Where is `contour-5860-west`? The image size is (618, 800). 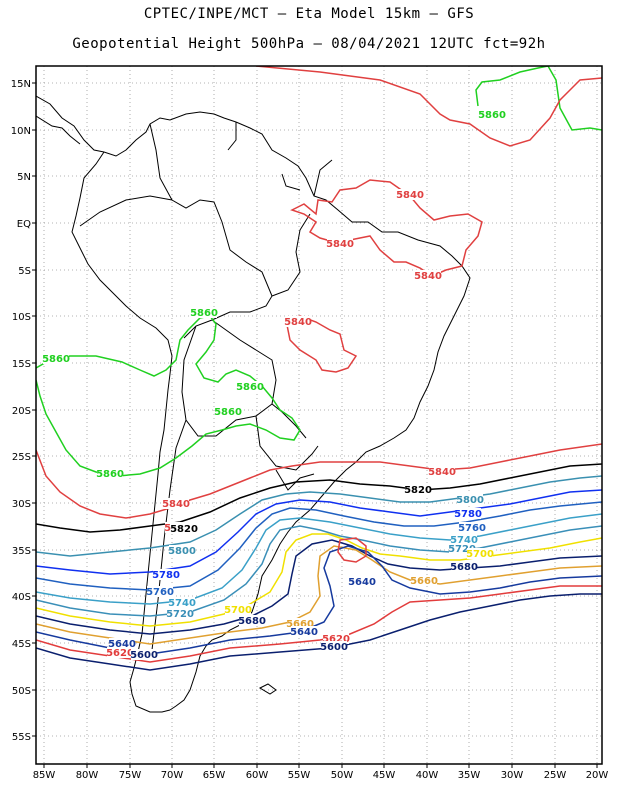
contour-5860-west is located at coordinates (168, 396).